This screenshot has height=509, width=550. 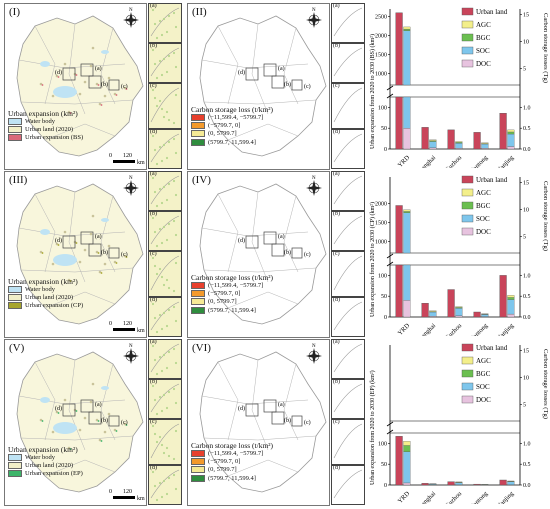 I want to click on bar-carbon-bgc, so click(x=406, y=211).